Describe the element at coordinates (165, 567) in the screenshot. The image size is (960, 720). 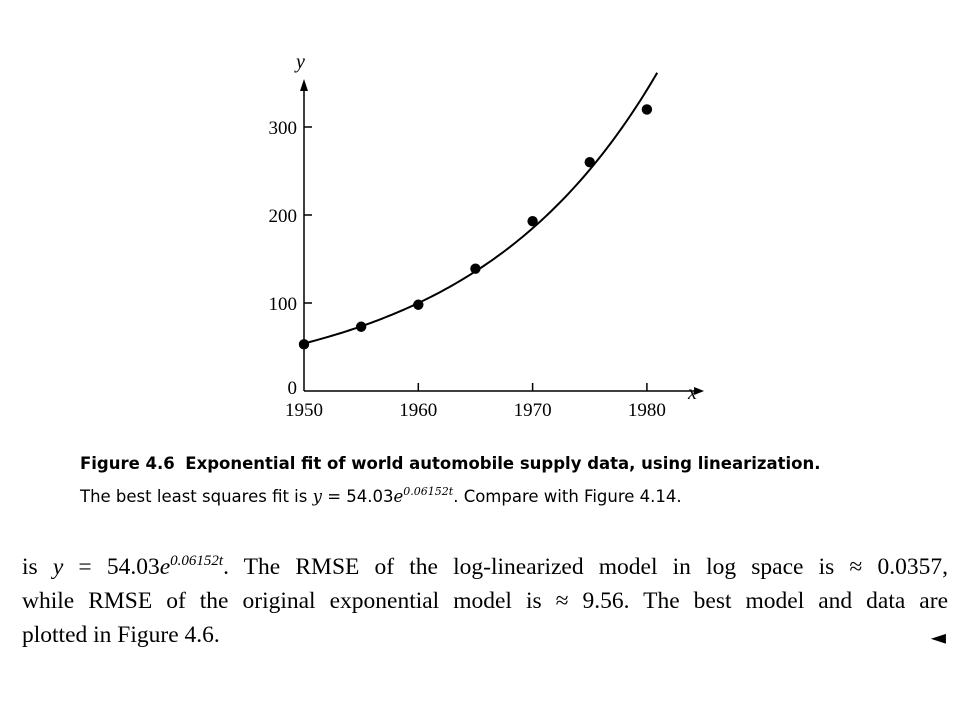
I see `body-e: e` at that location.